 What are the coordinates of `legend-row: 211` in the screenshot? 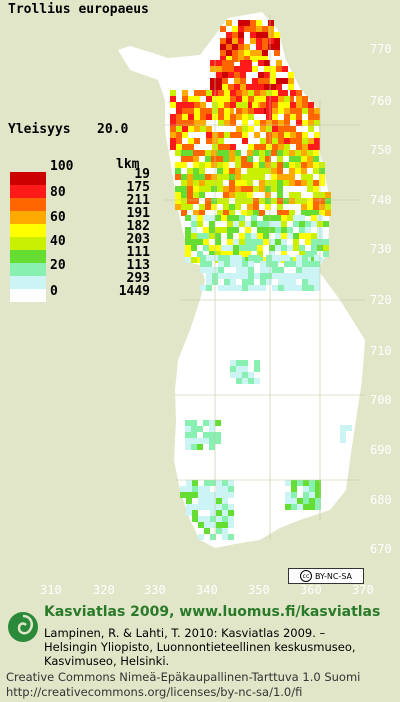 It's located at (85, 202).